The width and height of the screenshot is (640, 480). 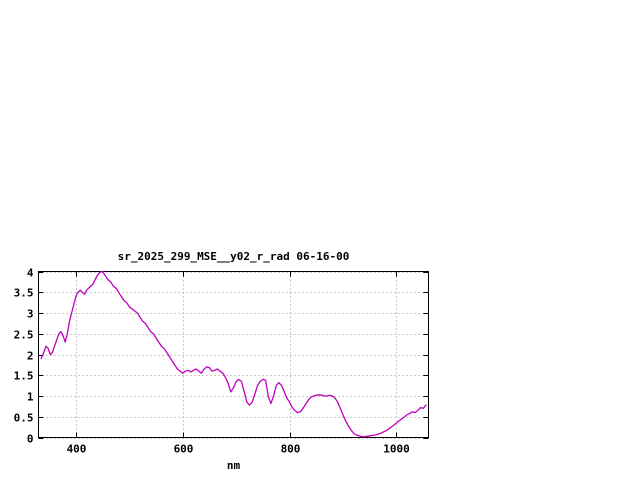 What do you see at coordinates (24, 293) in the screenshot?
I see `y-tick-label: 3.5` at bounding box center [24, 293].